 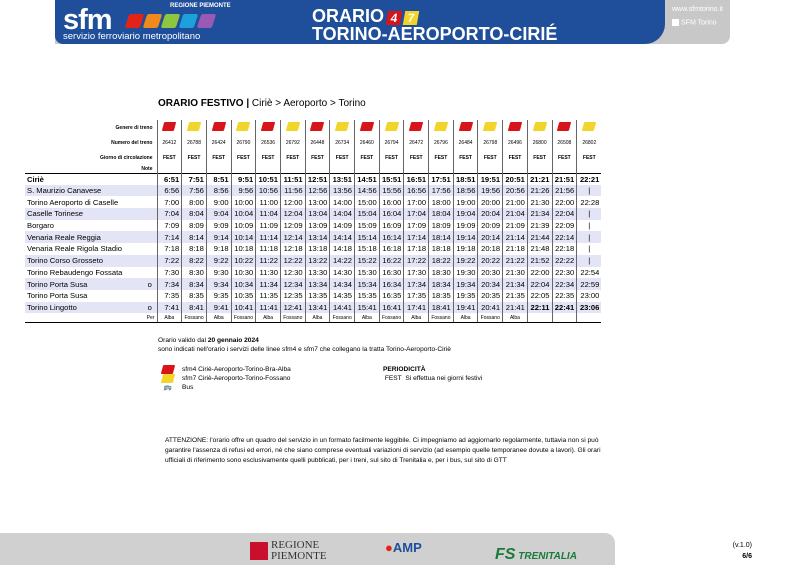 I want to click on time-cell: 6:51, so click(x=169, y=178).